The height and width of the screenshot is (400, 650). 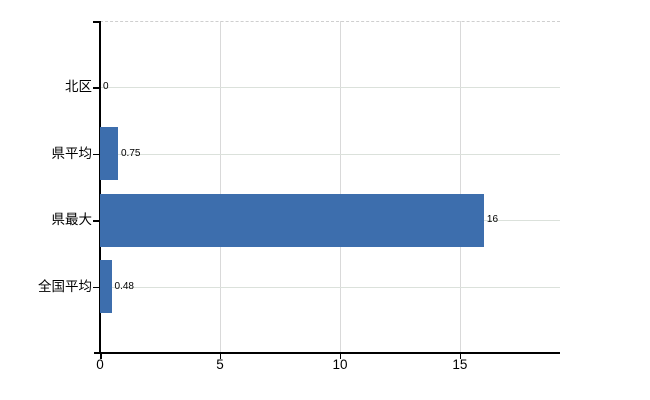 I want to click on x-tick-label: 15, so click(x=460, y=364).